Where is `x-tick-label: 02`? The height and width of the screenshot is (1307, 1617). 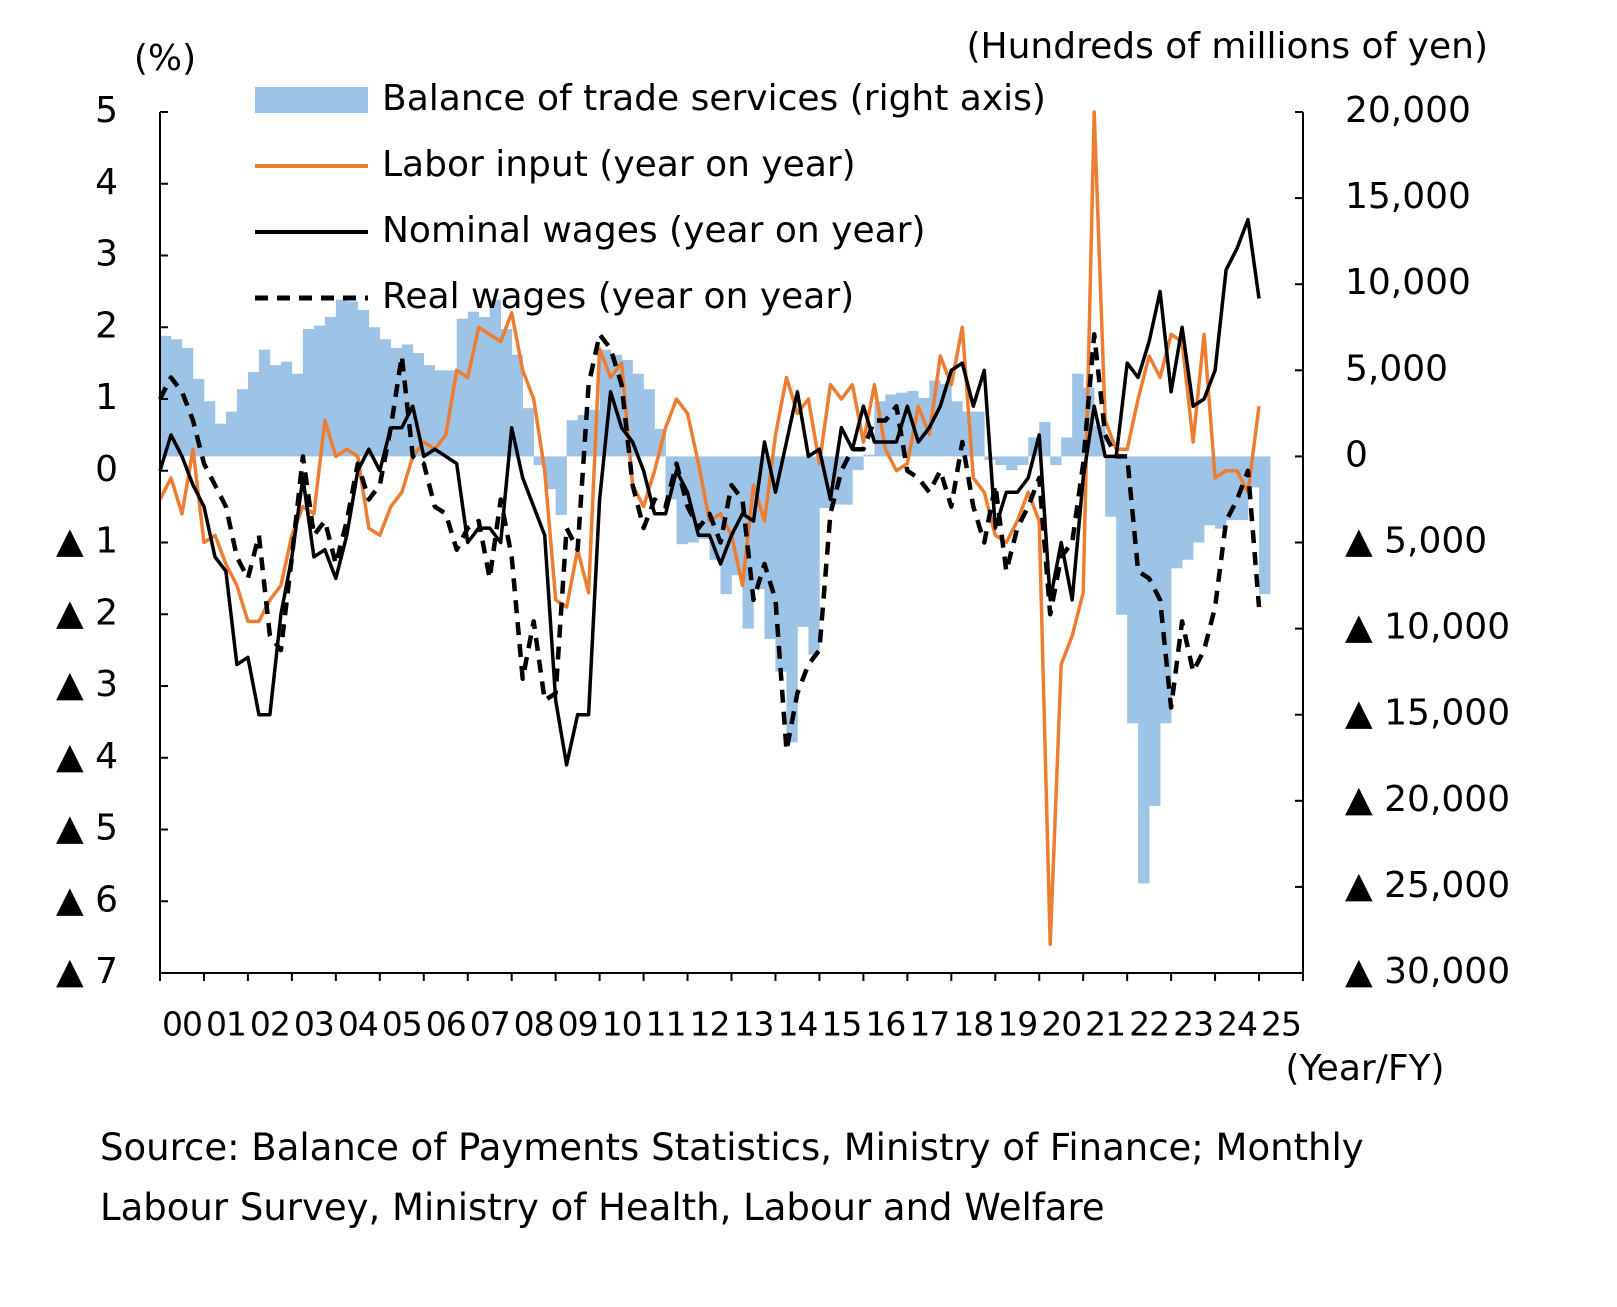 x-tick-label: 02 is located at coordinates (270, 1024).